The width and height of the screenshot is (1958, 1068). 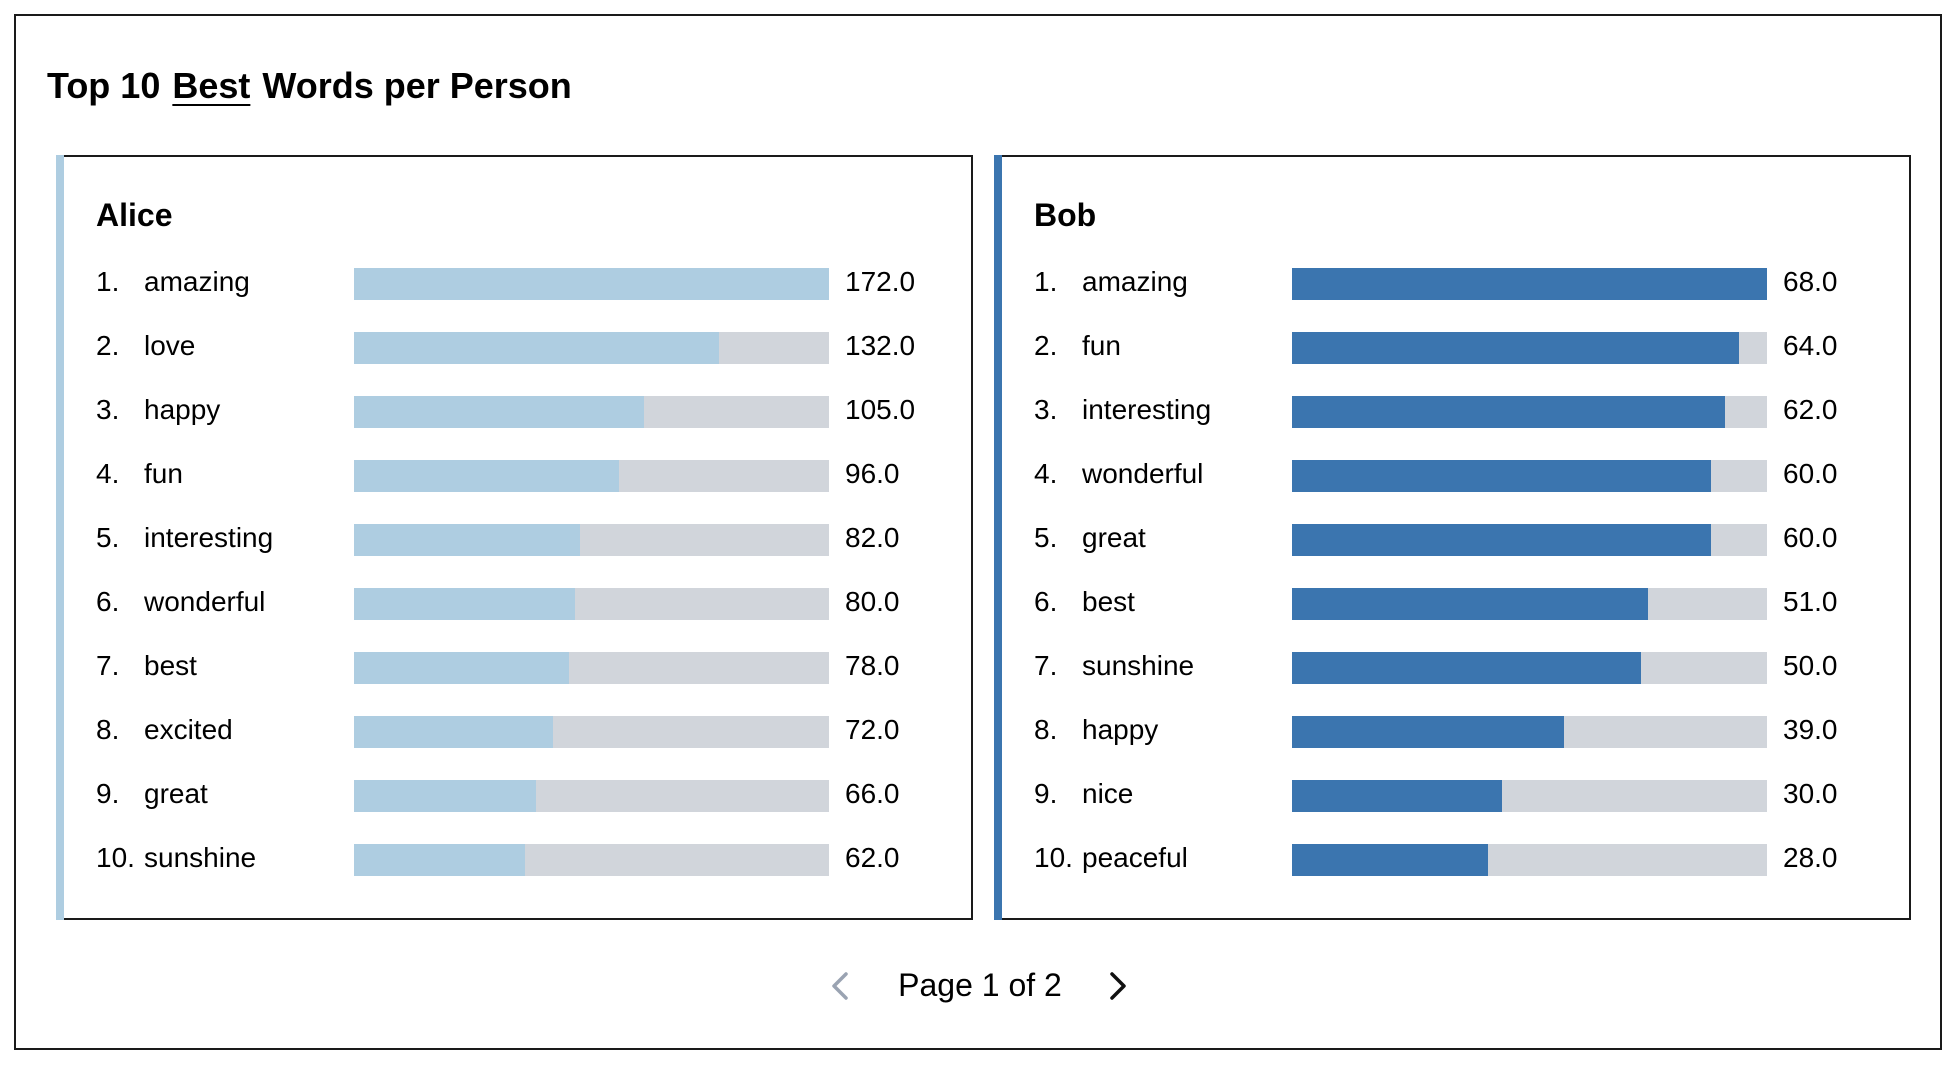 I want to click on value-label: 172.0, so click(x=880, y=281).